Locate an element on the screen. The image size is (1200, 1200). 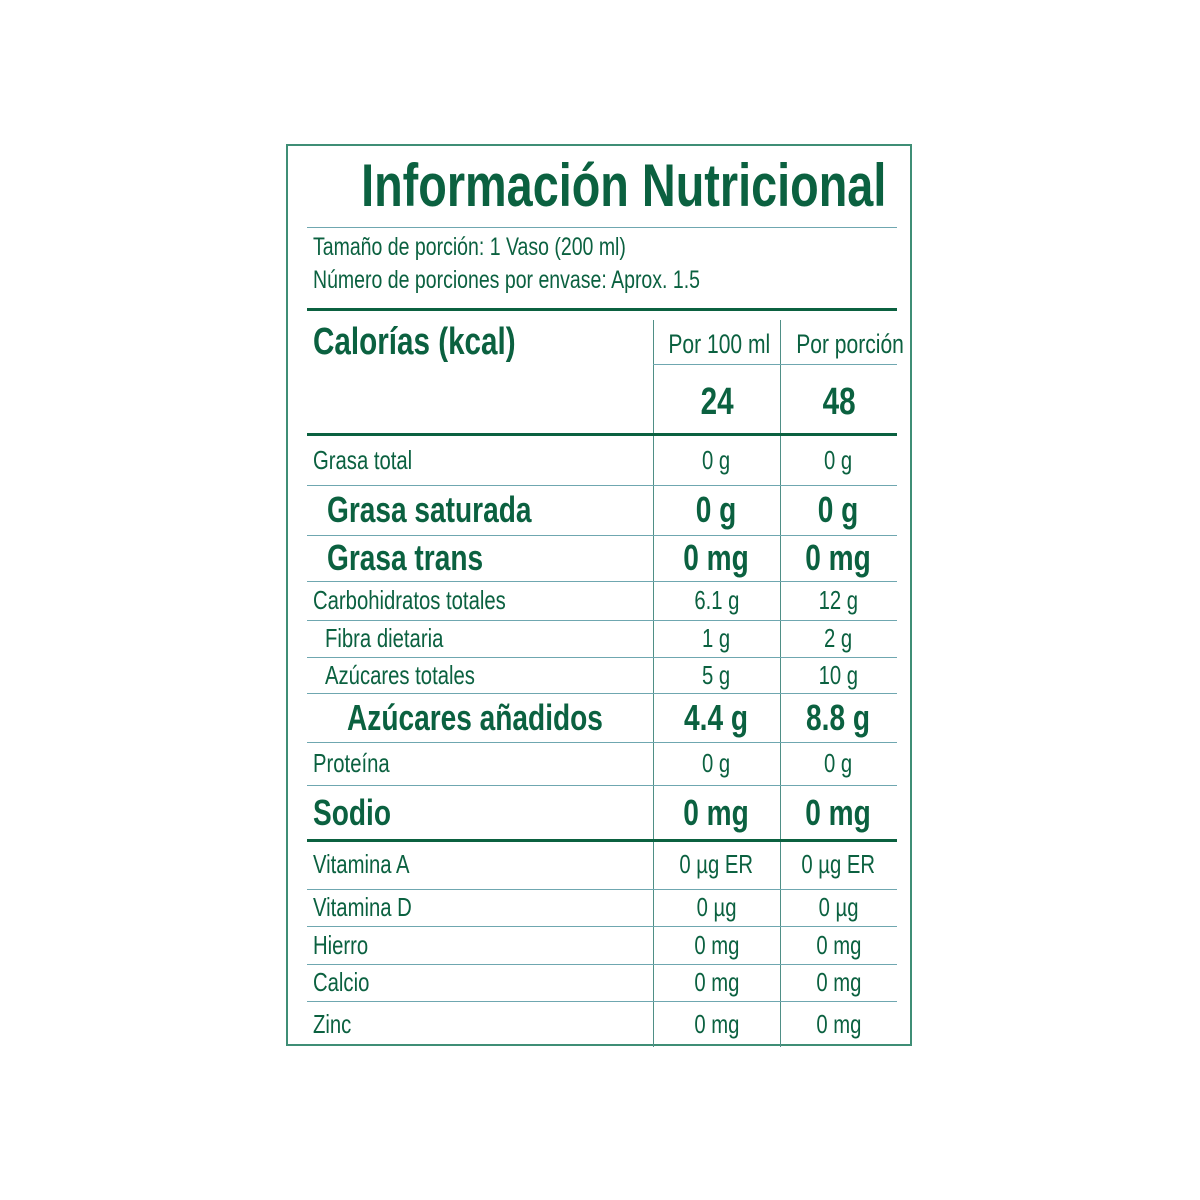
nutrient-label: Grasa saturada is located at coordinates (458, 510).